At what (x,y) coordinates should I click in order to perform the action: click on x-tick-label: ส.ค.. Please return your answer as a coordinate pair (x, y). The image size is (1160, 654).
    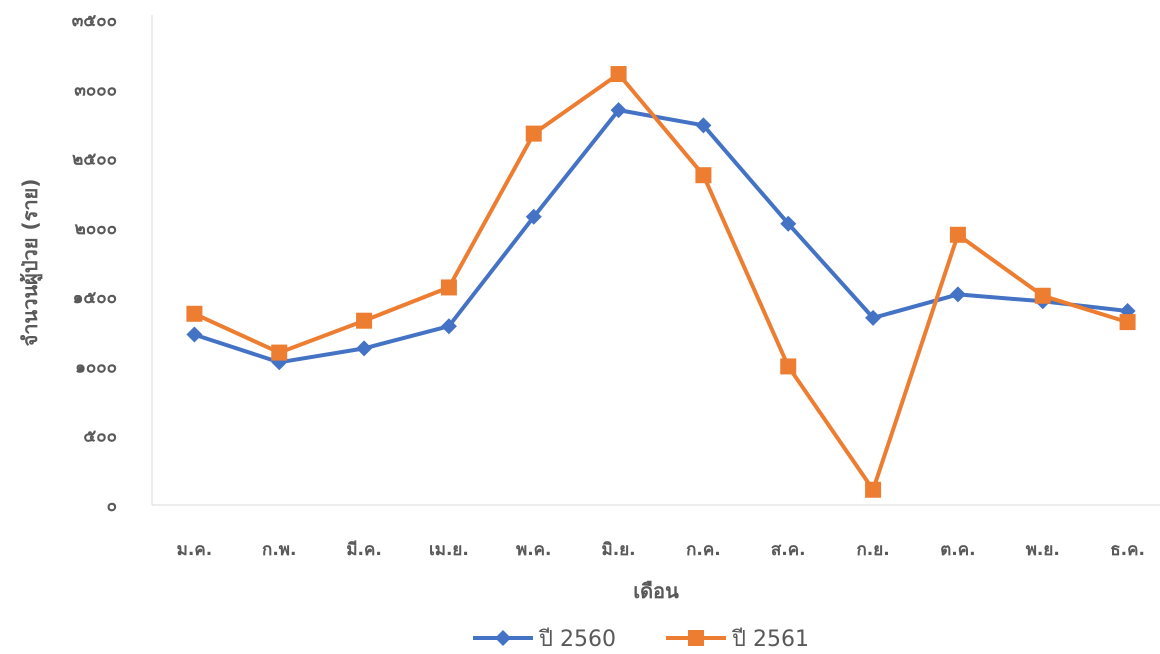
    Looking at the image, I should click on (788, 550).